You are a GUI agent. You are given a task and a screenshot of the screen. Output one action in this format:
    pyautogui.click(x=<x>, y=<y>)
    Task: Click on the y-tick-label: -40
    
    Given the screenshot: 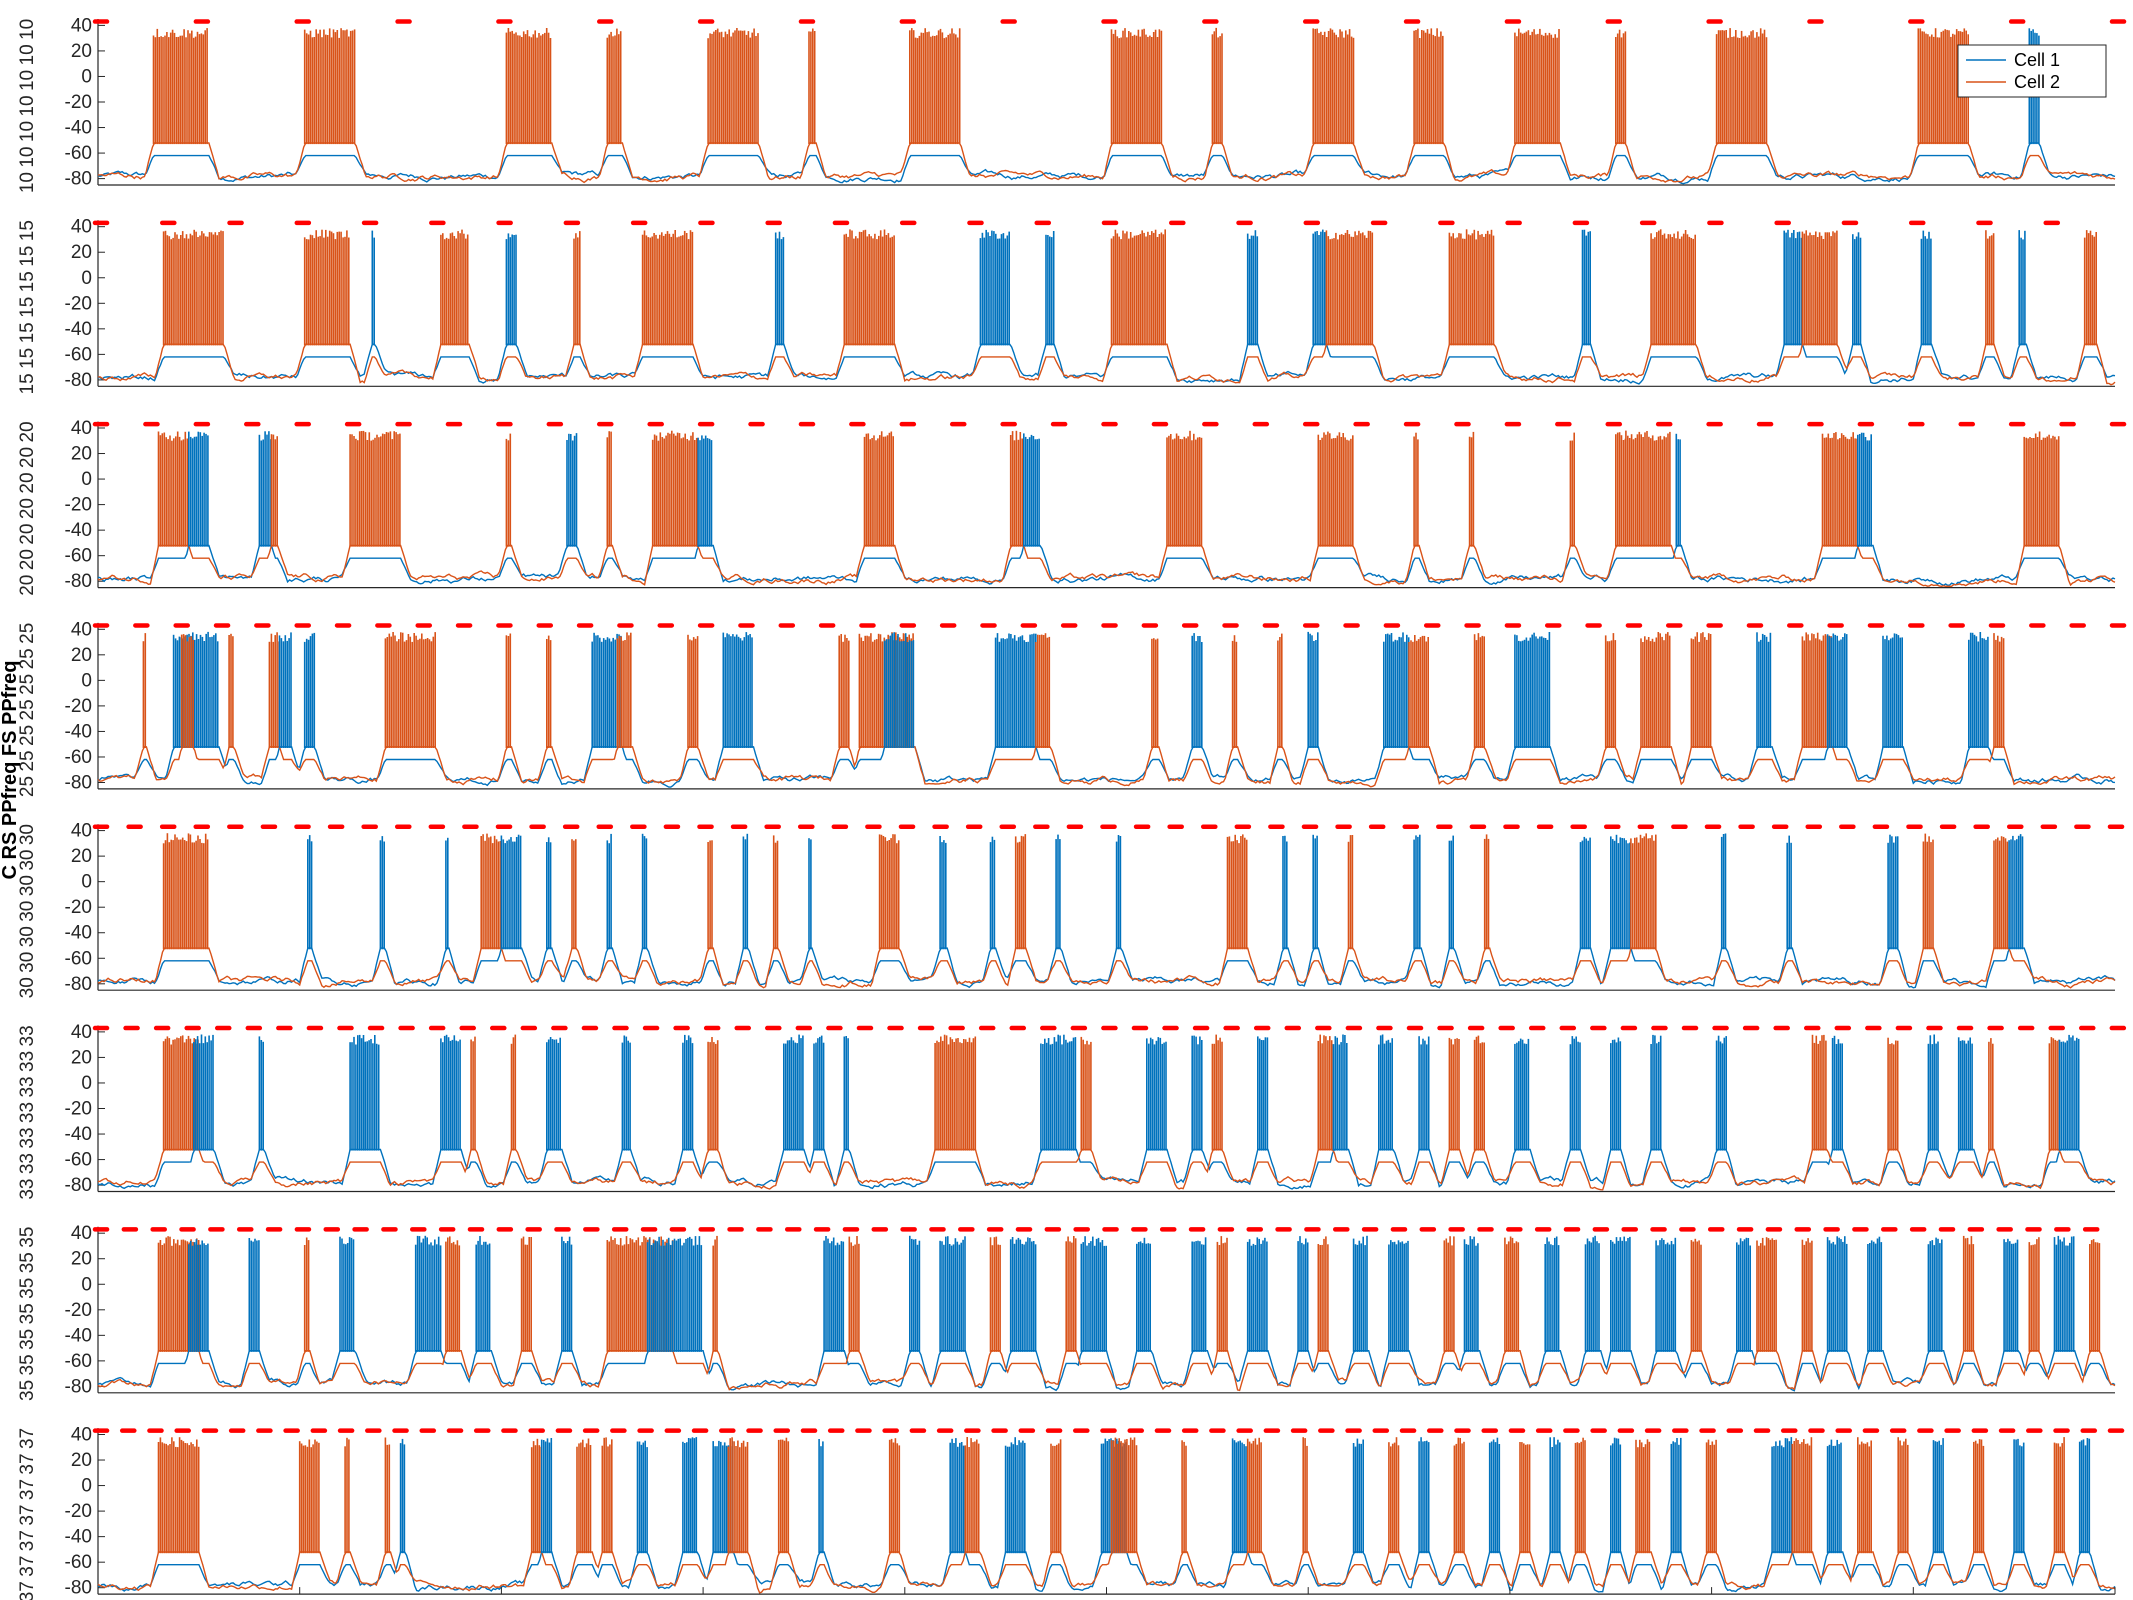 What is the action you would take?
    pyautogui.click(x=78, y=530)
    